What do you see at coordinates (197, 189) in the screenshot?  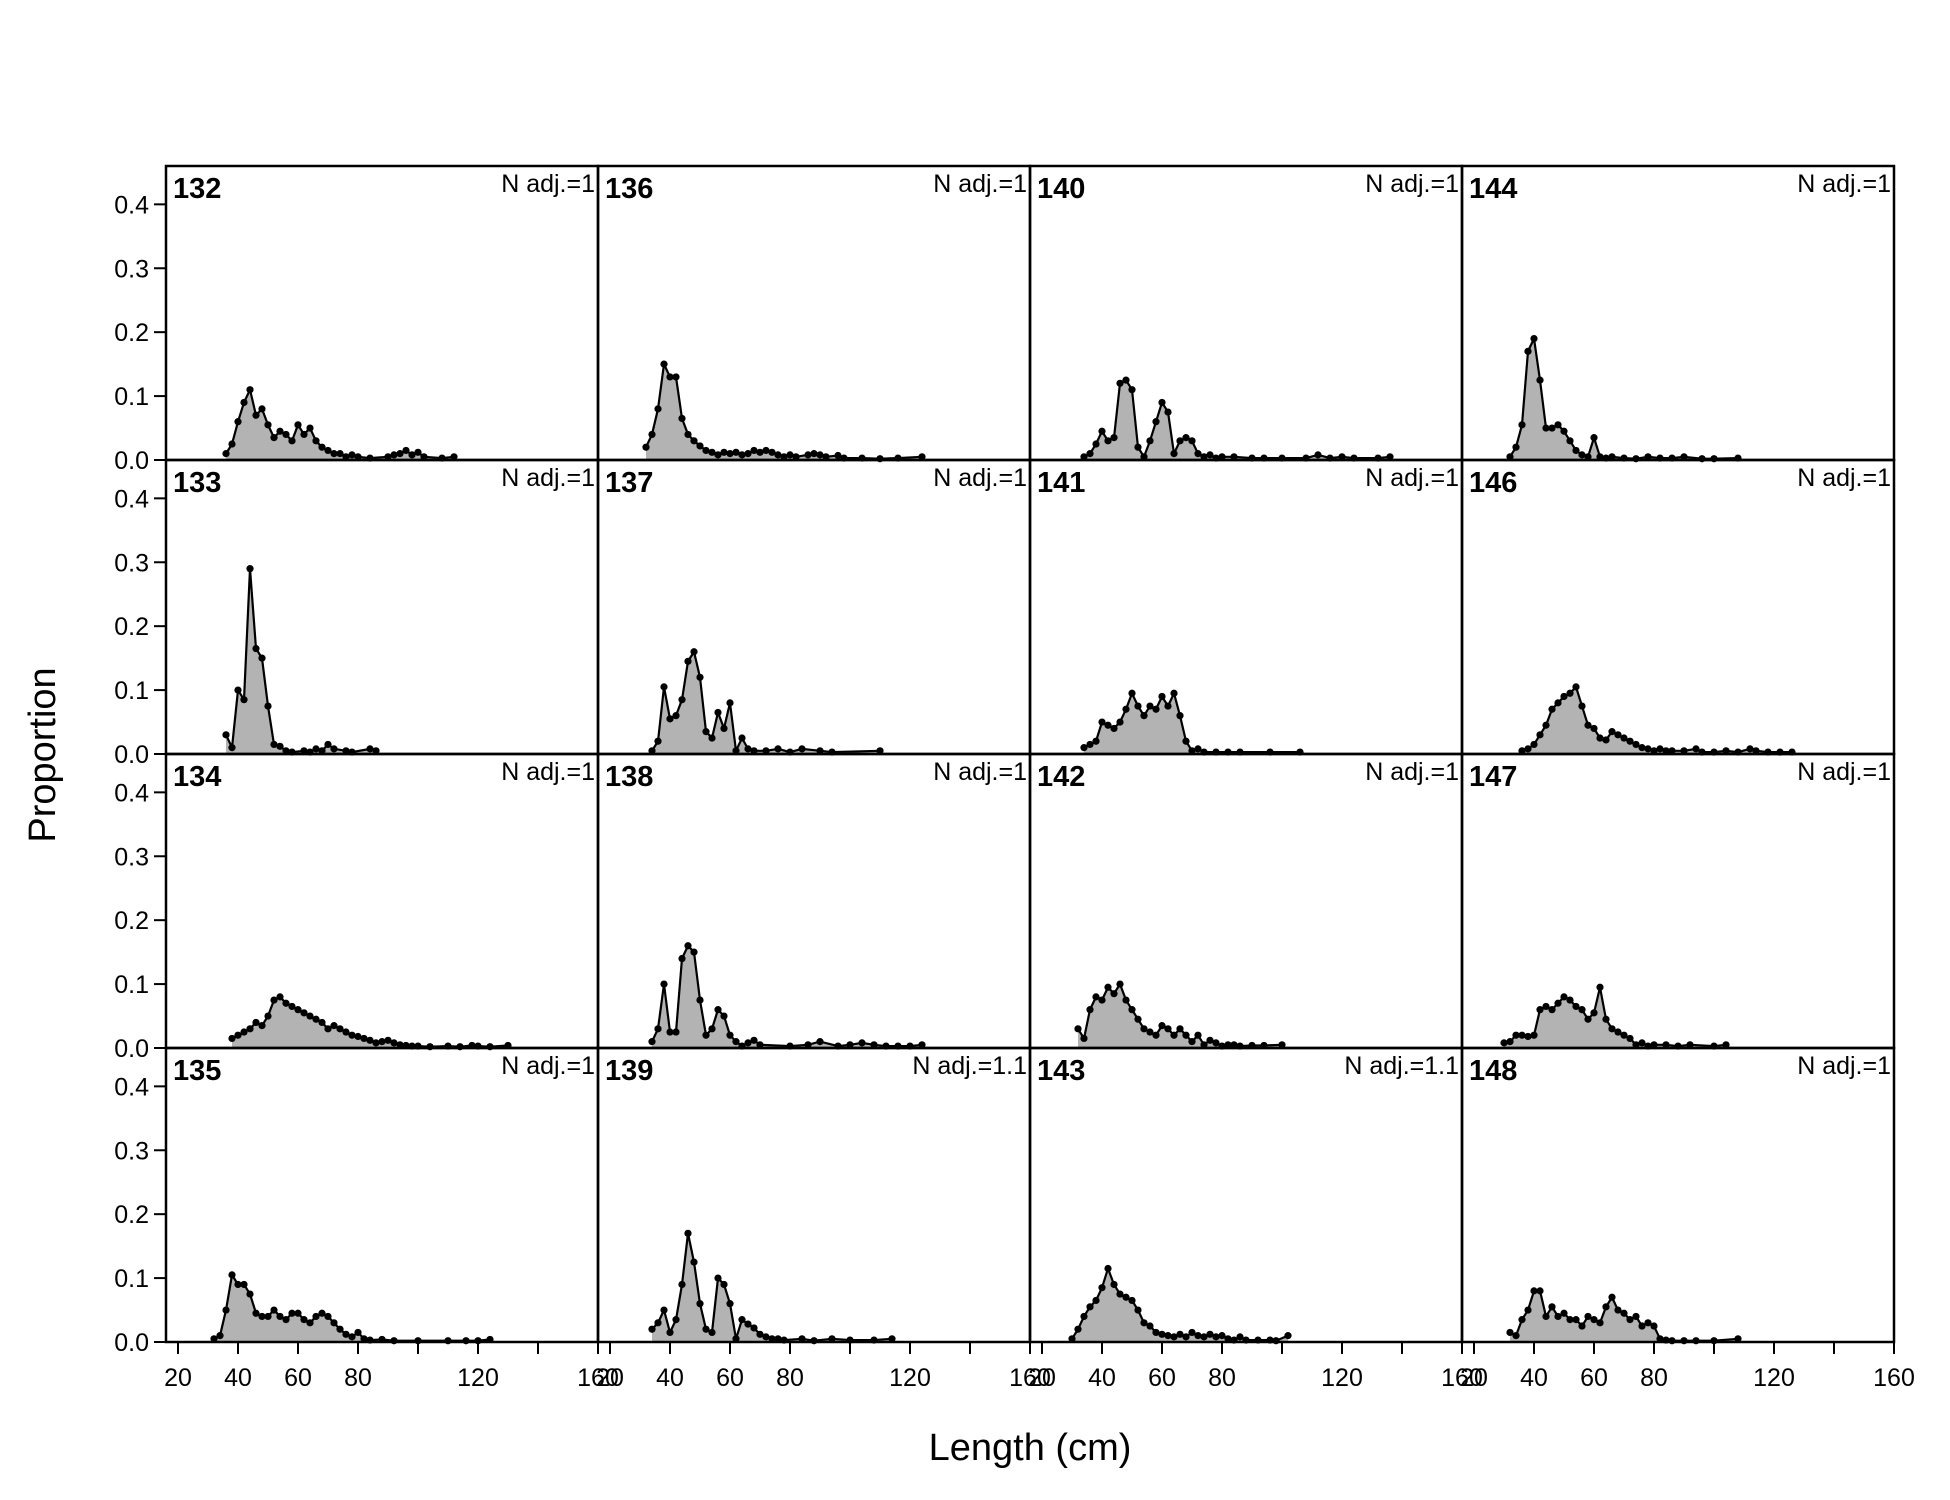 I see `panel-label: 132` at bounding box center [197, 189].